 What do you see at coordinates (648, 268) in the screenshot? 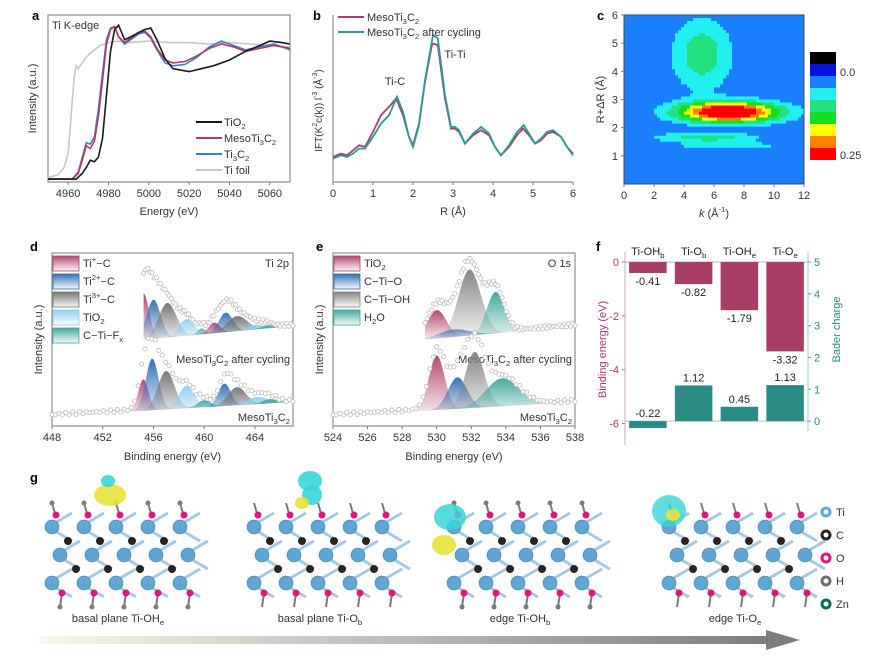
I see `bar-binding-energy` at bounding box center [648, 268].